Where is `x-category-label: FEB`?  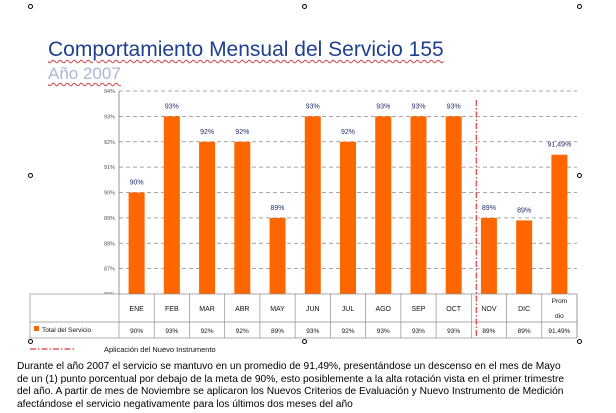 x-category-label: FEB is located at coordinates (172, 309).